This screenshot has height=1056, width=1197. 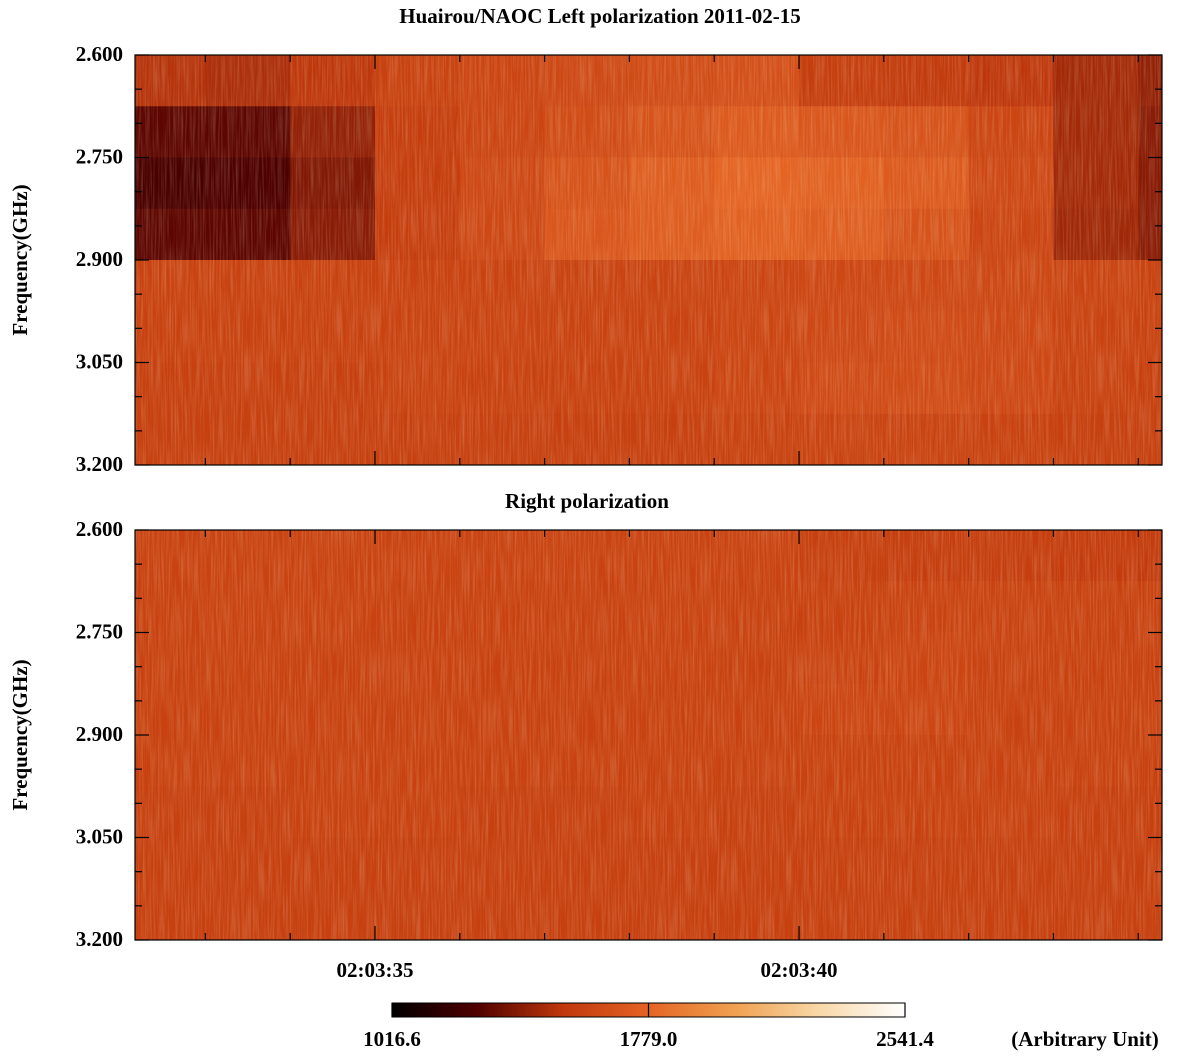 What do you see at coordinates (392, 1039) in the screenshot?
I see `colorbar-tick-label: 1016.6` at bounding box center [392, 1039].